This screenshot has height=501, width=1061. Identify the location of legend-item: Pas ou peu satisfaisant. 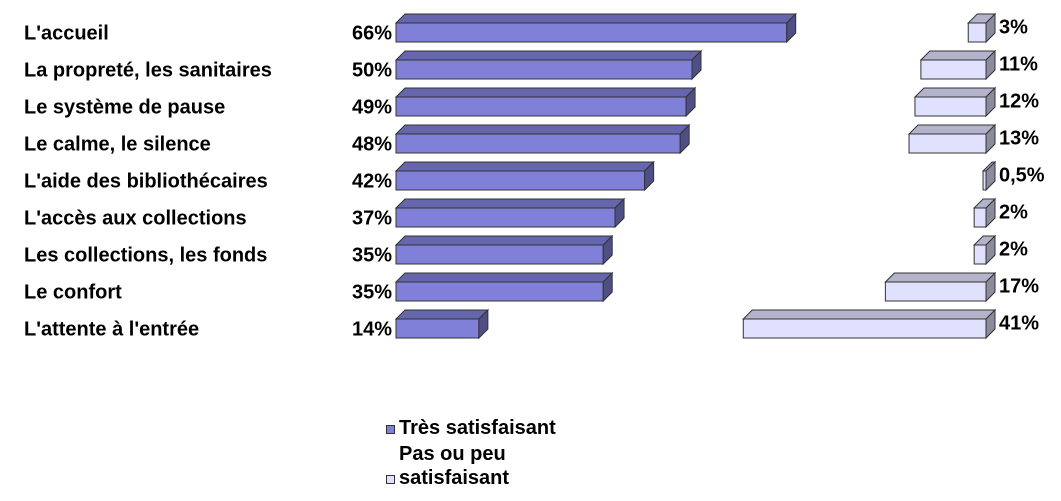
(493, 466).